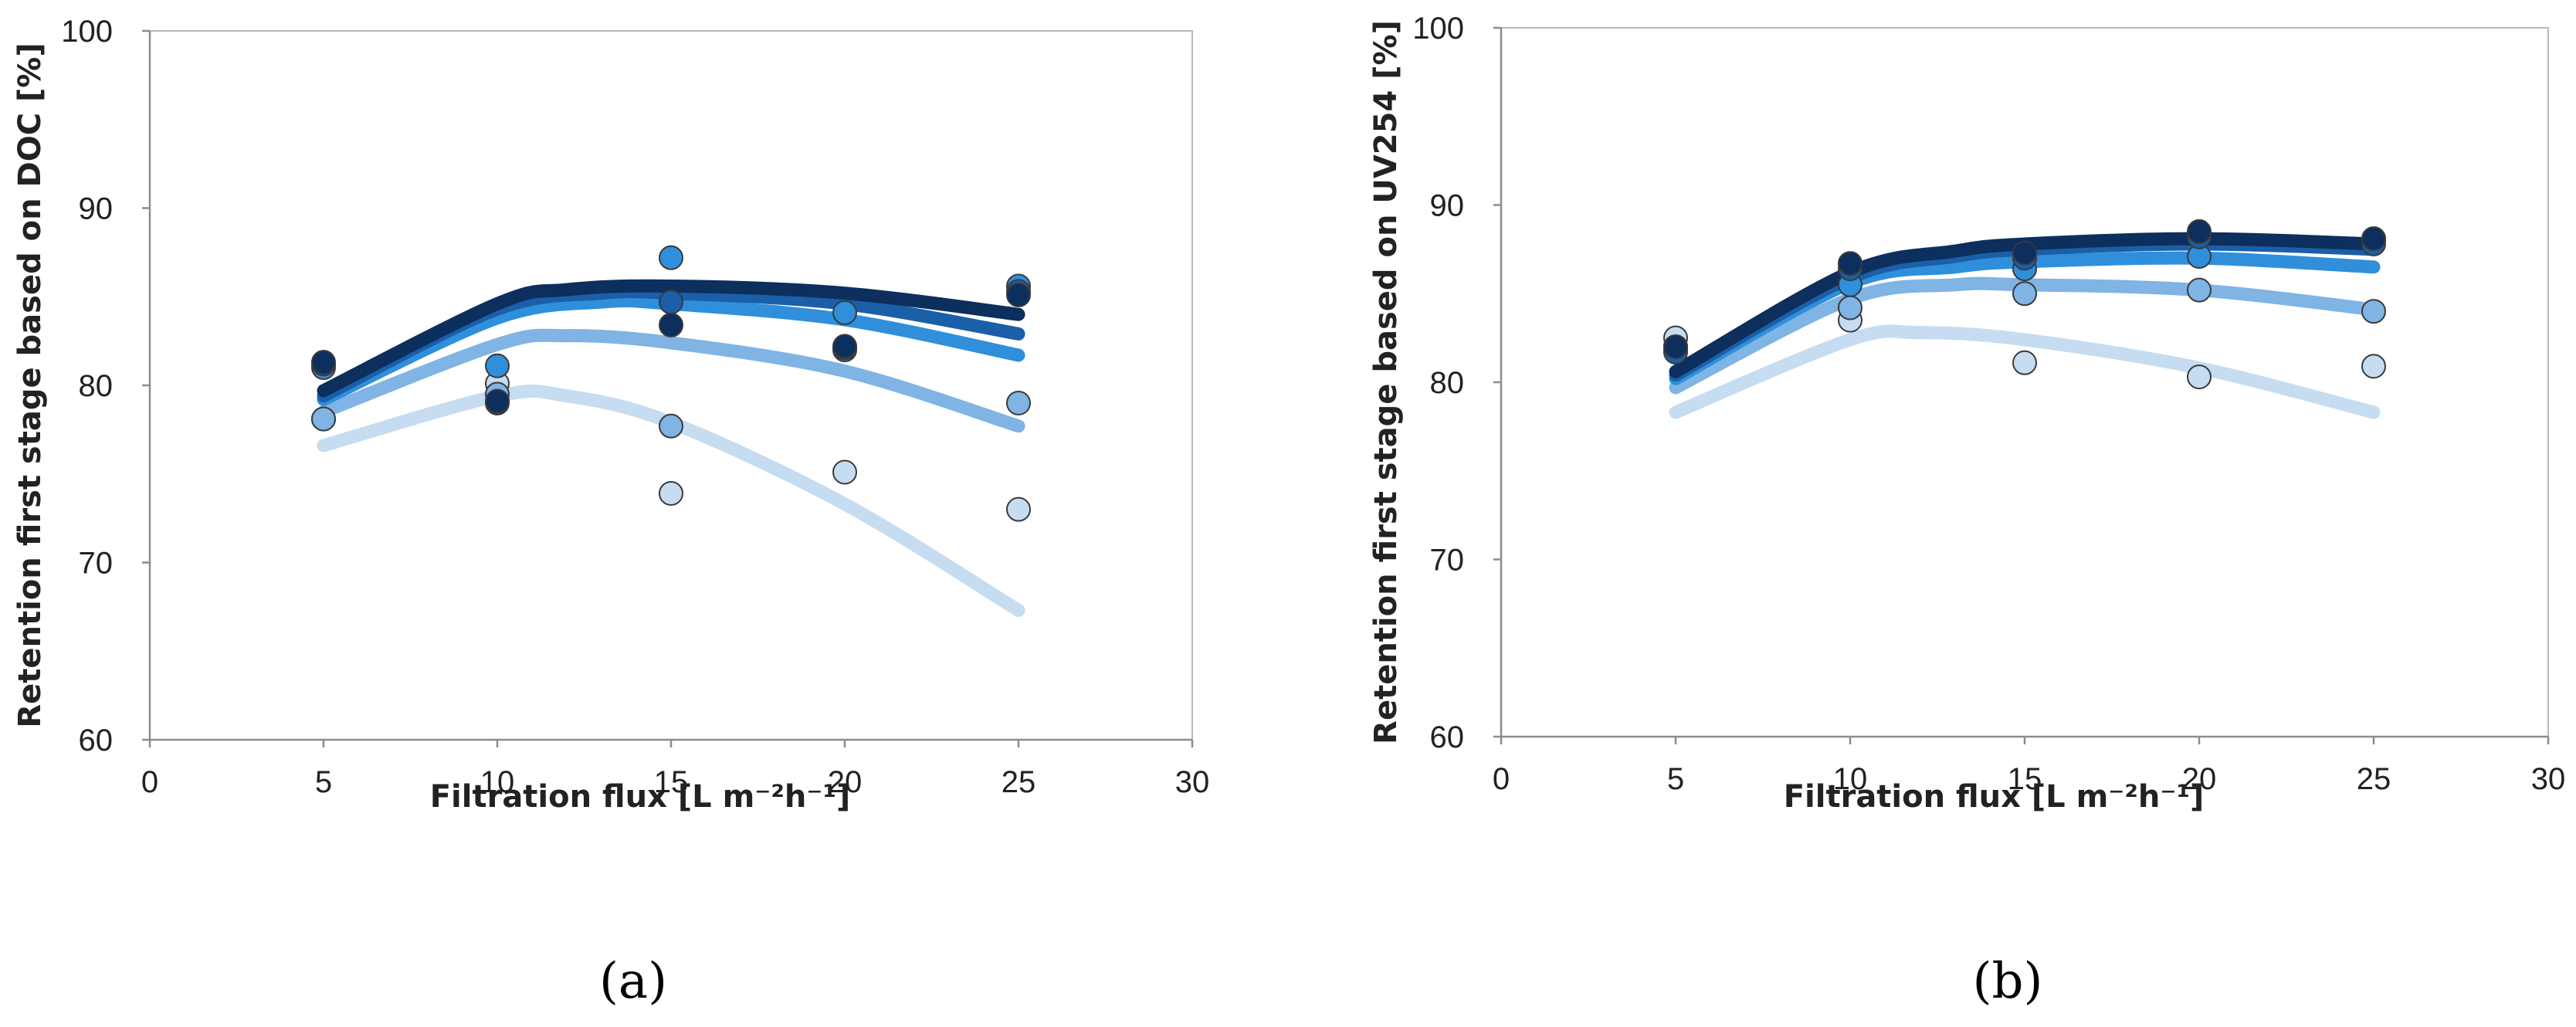 This screenshot has width=2576, height=1027. I want to click on y-axis-label: Retention first stage based on UV254 [%], so click(1386, 382).